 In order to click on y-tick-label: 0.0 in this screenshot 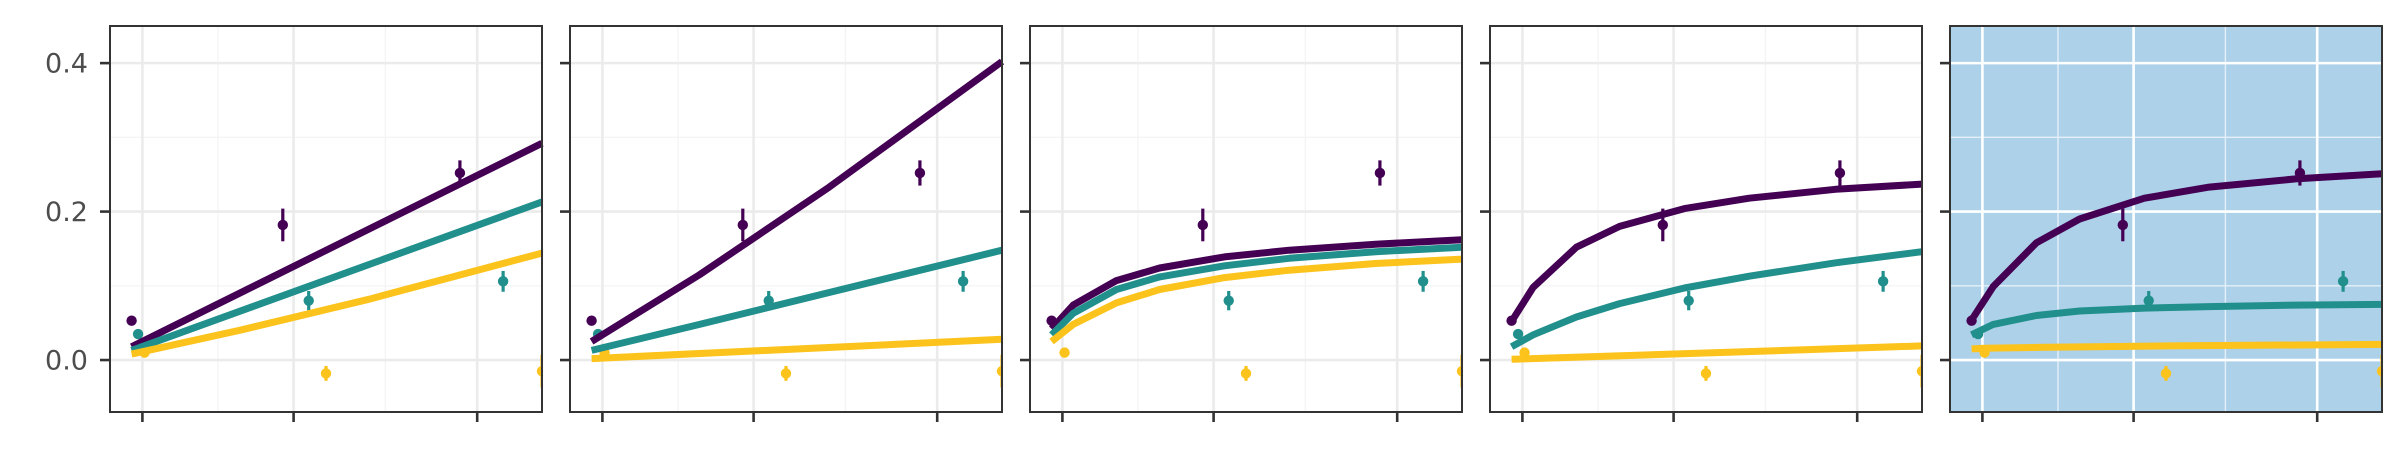, I will do `click(66, 361)`.